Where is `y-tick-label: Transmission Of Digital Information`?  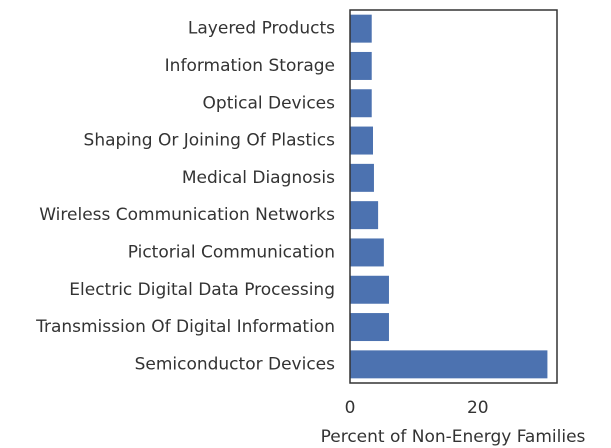
y-tick-label: Transmission Of Digital Information is located at coordinates (185, 327).